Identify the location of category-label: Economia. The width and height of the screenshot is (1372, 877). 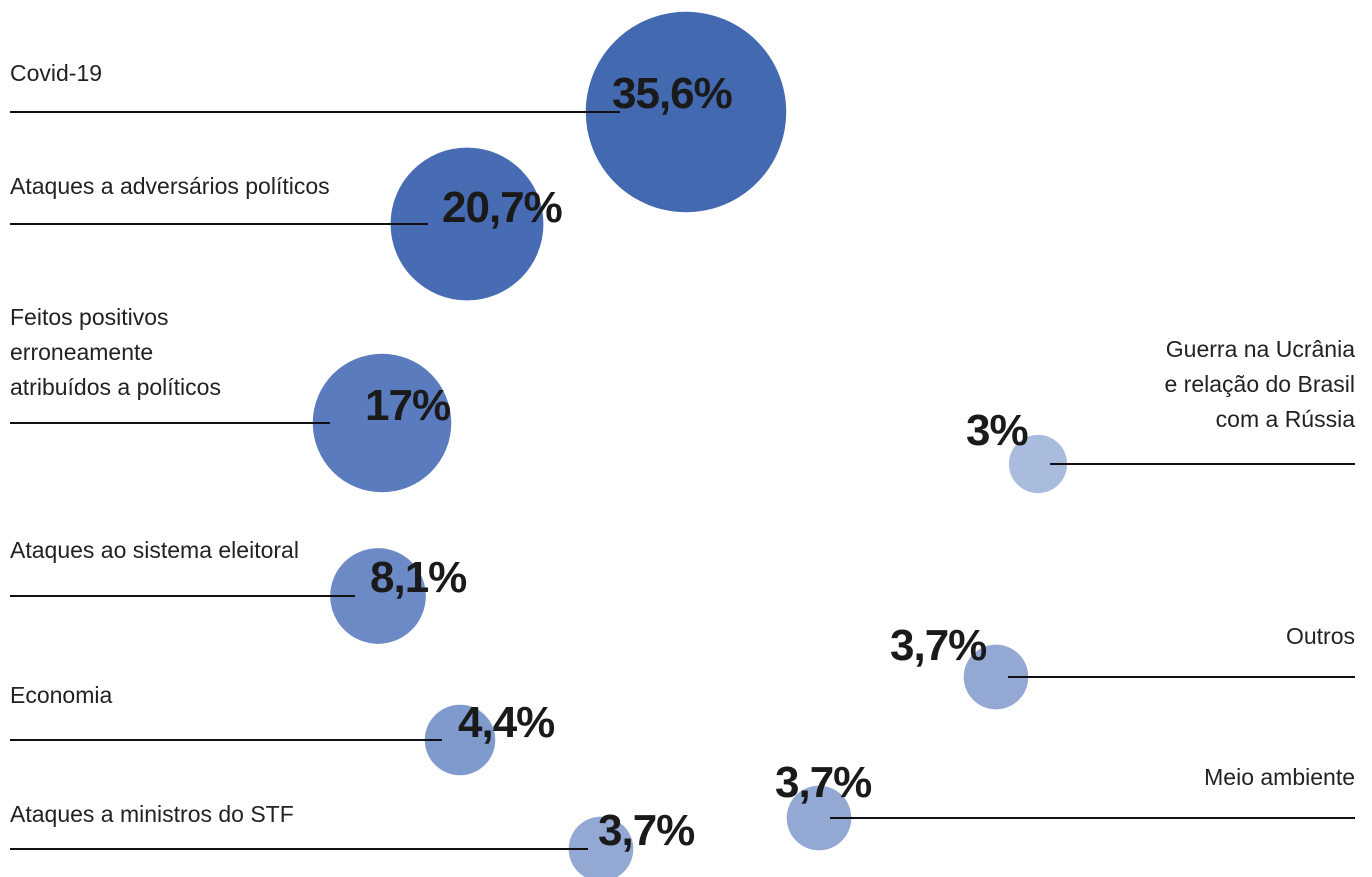
(61, 695).